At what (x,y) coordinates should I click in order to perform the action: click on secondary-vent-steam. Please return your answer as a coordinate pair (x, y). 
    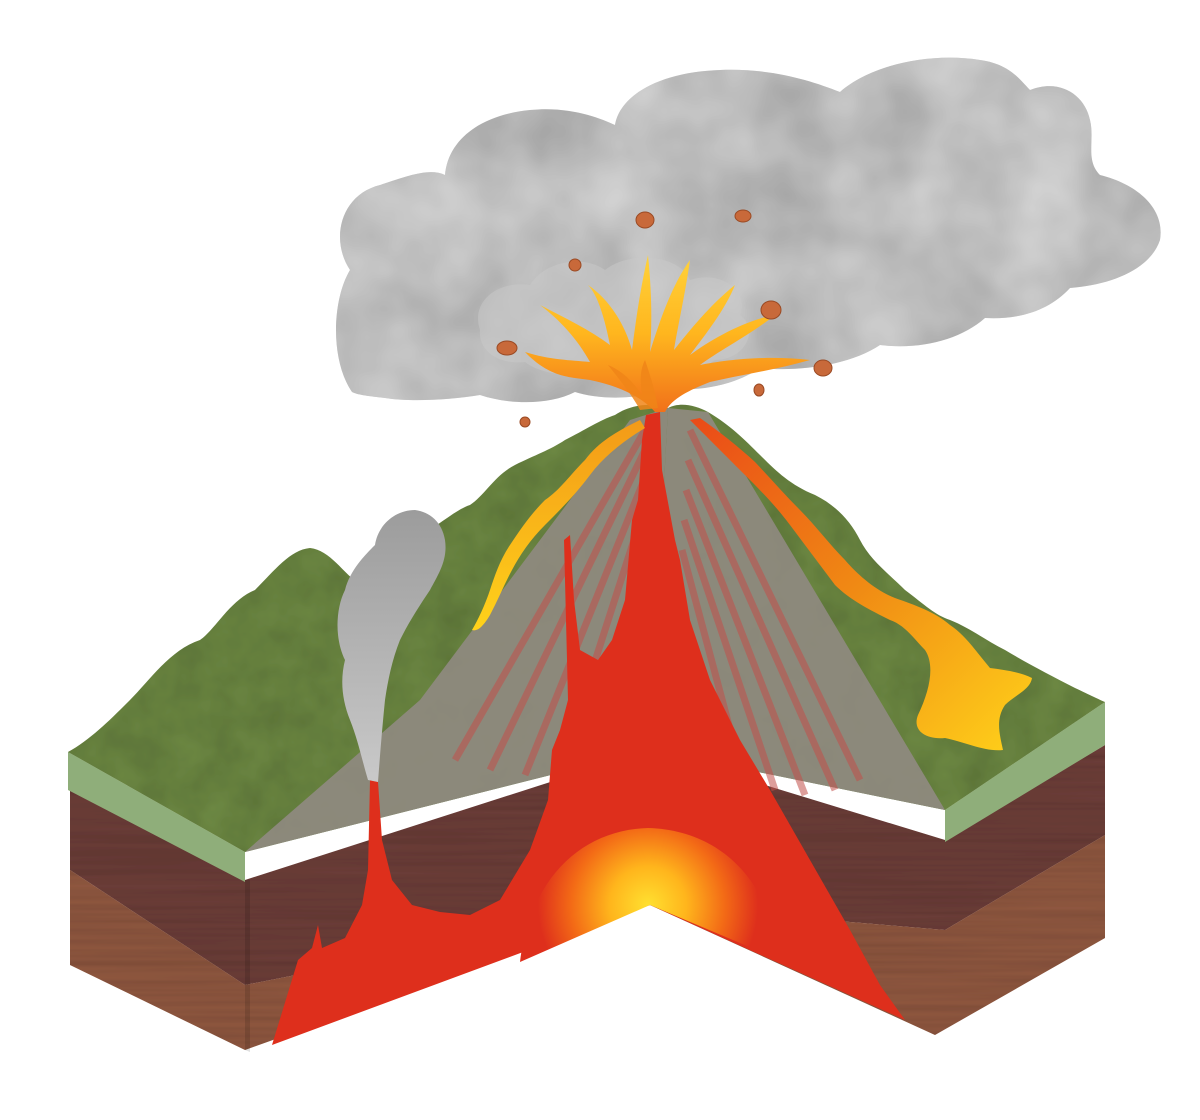
    Looking at the image, I should click on (391, 646).